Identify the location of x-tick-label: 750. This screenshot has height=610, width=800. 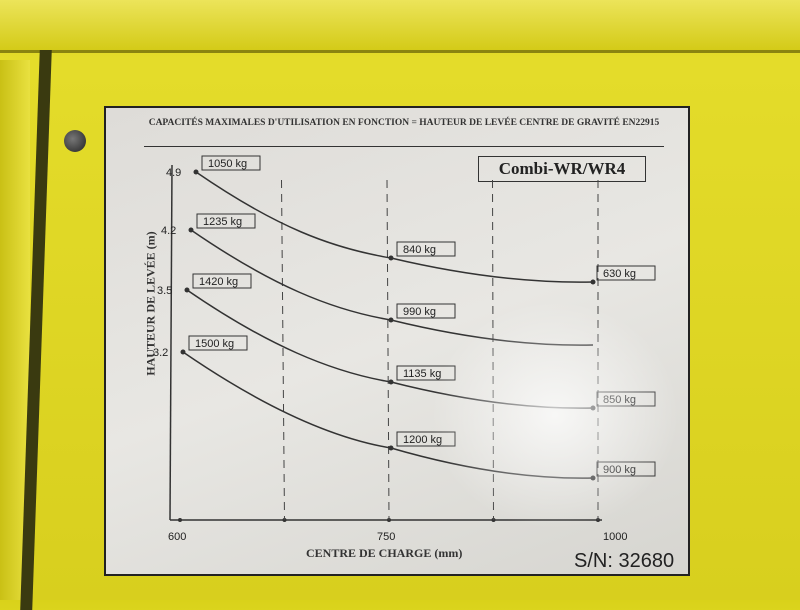
(386, 537).